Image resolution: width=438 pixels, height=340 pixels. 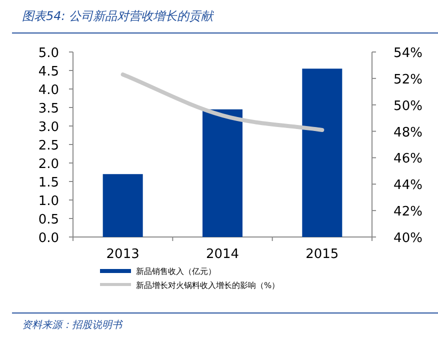 What do you see at coordinates (408, 53) in the screenshot?
I see `y2-tick-label: 54%` at bounding box center [408, 53].